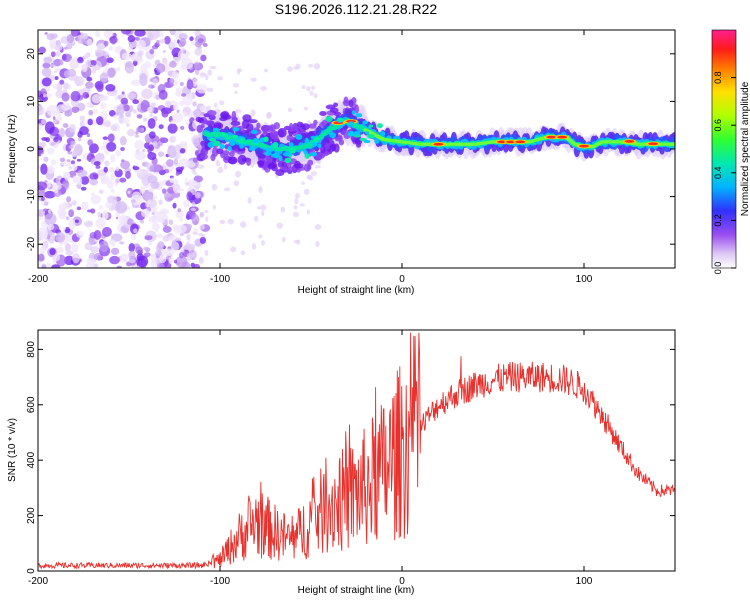  What do you see at coordinates (220, 279) in the screenshot?
I see `x-tick-label: -100` at bounding box center [220, 279].